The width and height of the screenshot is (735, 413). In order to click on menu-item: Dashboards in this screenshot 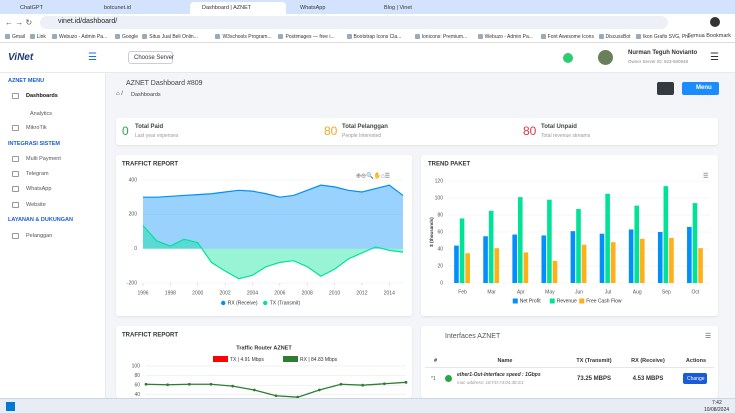, I will do `click(42, 96)`.